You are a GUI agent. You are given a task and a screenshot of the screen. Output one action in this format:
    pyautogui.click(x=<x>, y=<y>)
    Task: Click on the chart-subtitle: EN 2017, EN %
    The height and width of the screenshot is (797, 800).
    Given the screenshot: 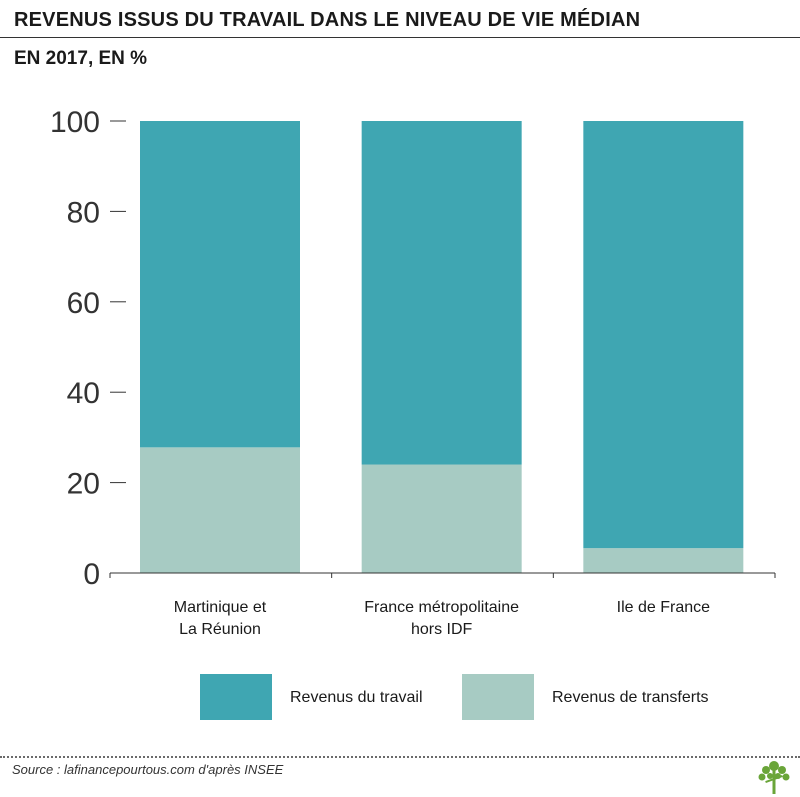 What is the action you would take?
    pyautogui.click(x=81, y=58)
    